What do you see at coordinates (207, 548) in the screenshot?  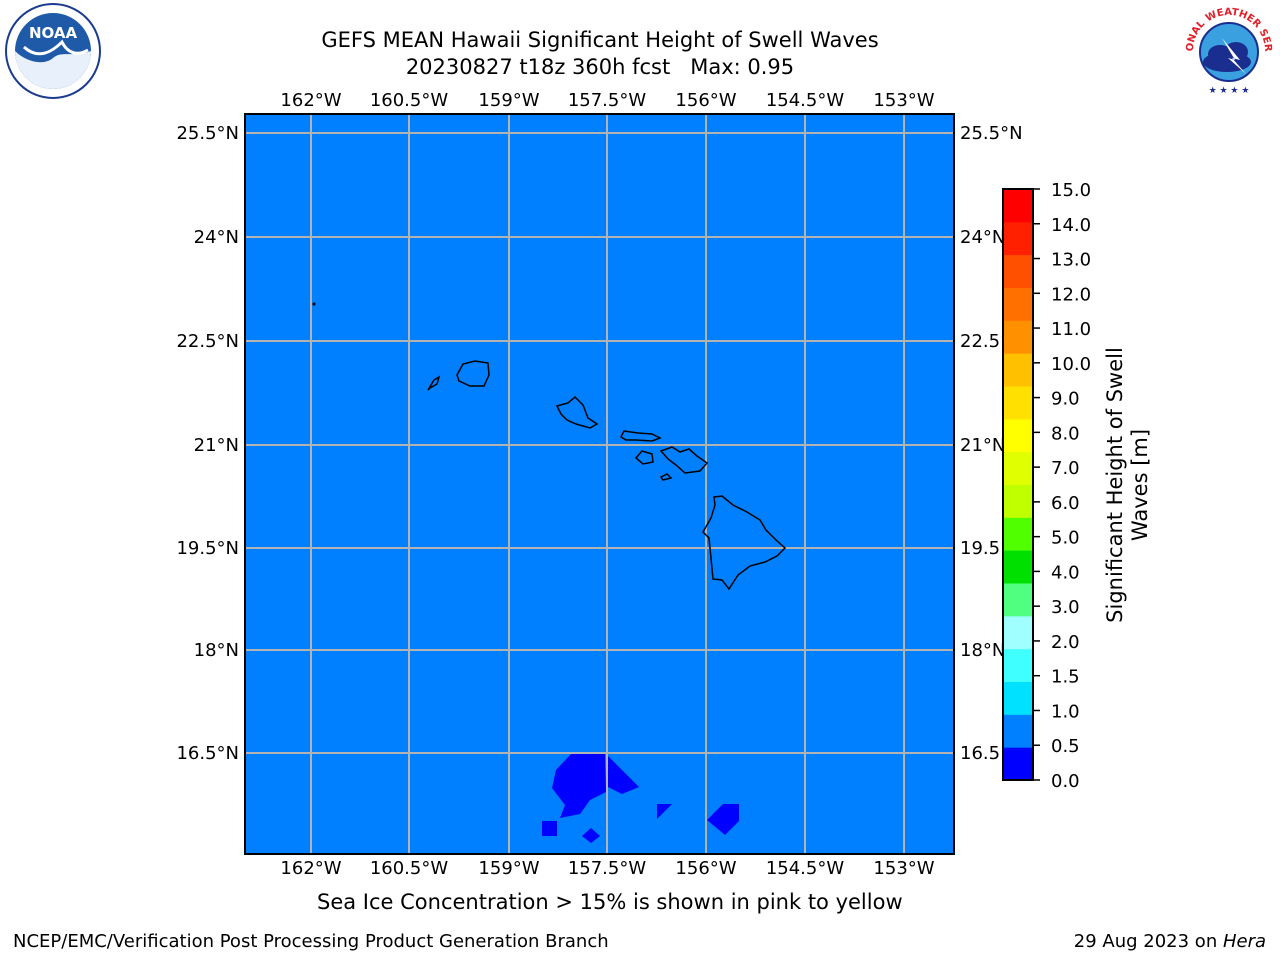 I see `lat-label: 19.5°N` at bounding box center [207, 548].